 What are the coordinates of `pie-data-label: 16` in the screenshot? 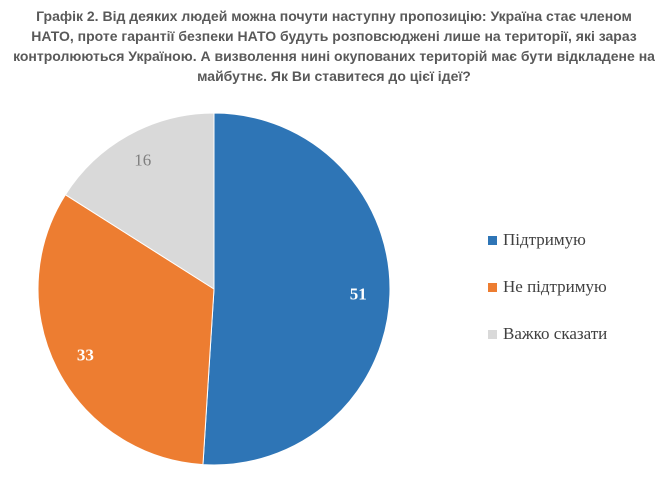 It's located at (142, 159).